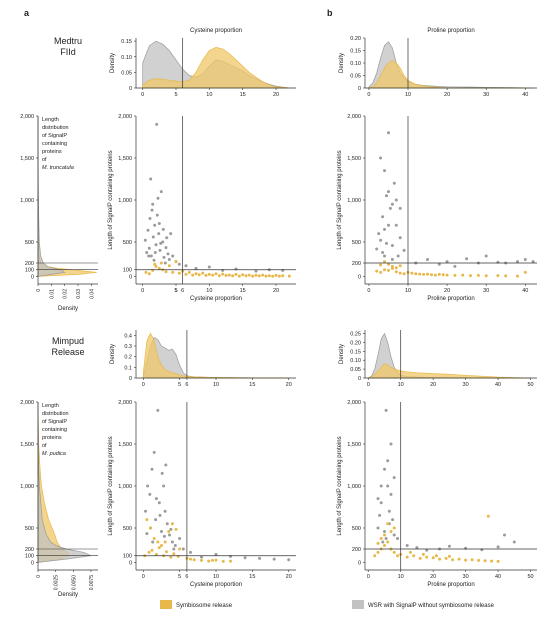 The width and height of the screenshot is (554, 618). Describe the element at coordinates (128, 368) in the screenshot. I see `y-tick-label: 0.1` at that location.